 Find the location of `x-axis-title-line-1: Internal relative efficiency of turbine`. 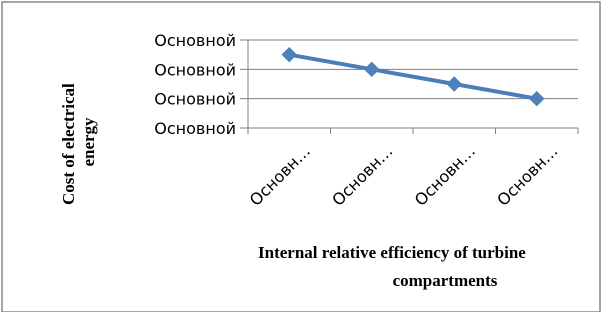

x-axis-title-line-1: Internal relative efficiency of turbine is located at coordinates (392, 252).